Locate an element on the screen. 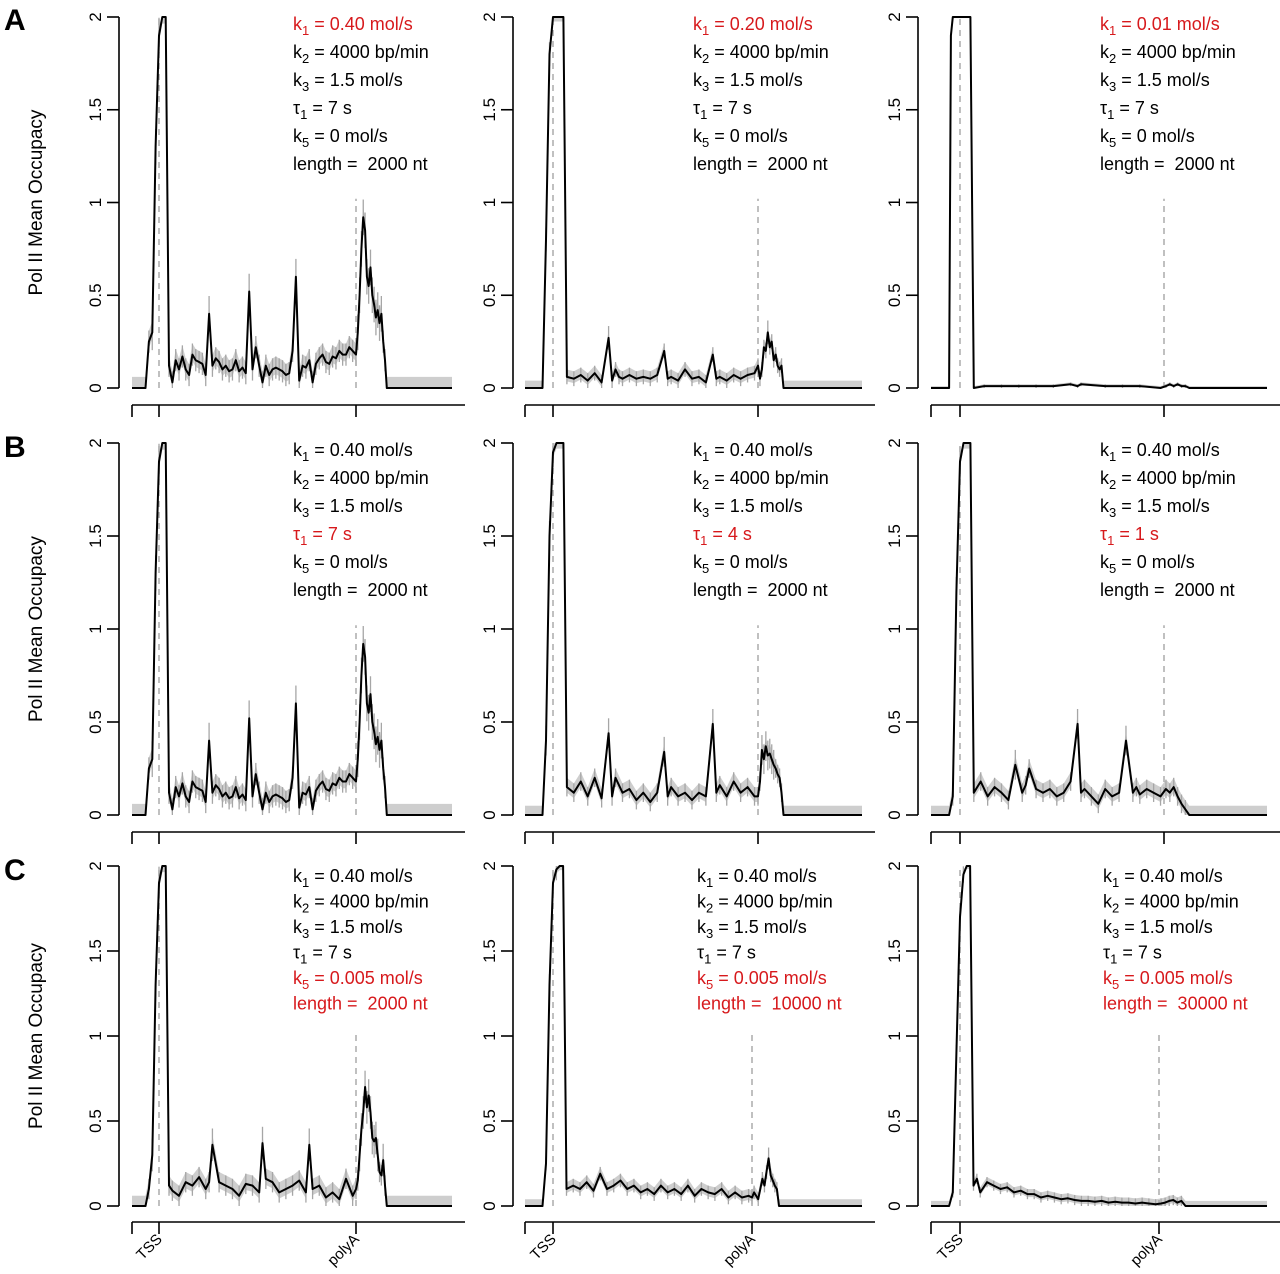 This screenshot has width=1280, height=1274. param-k5: k5 = 0.005 mol/s is located at coordinates (762, 980).